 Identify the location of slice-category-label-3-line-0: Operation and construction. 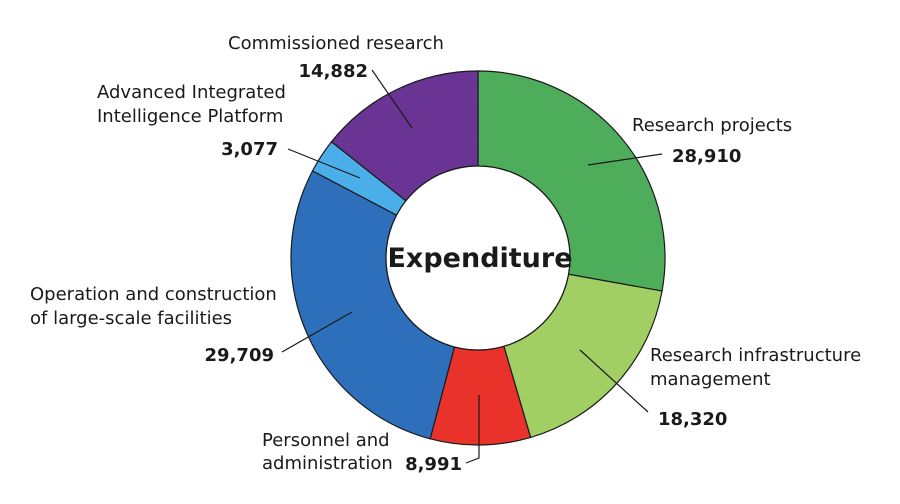
(153, 294).